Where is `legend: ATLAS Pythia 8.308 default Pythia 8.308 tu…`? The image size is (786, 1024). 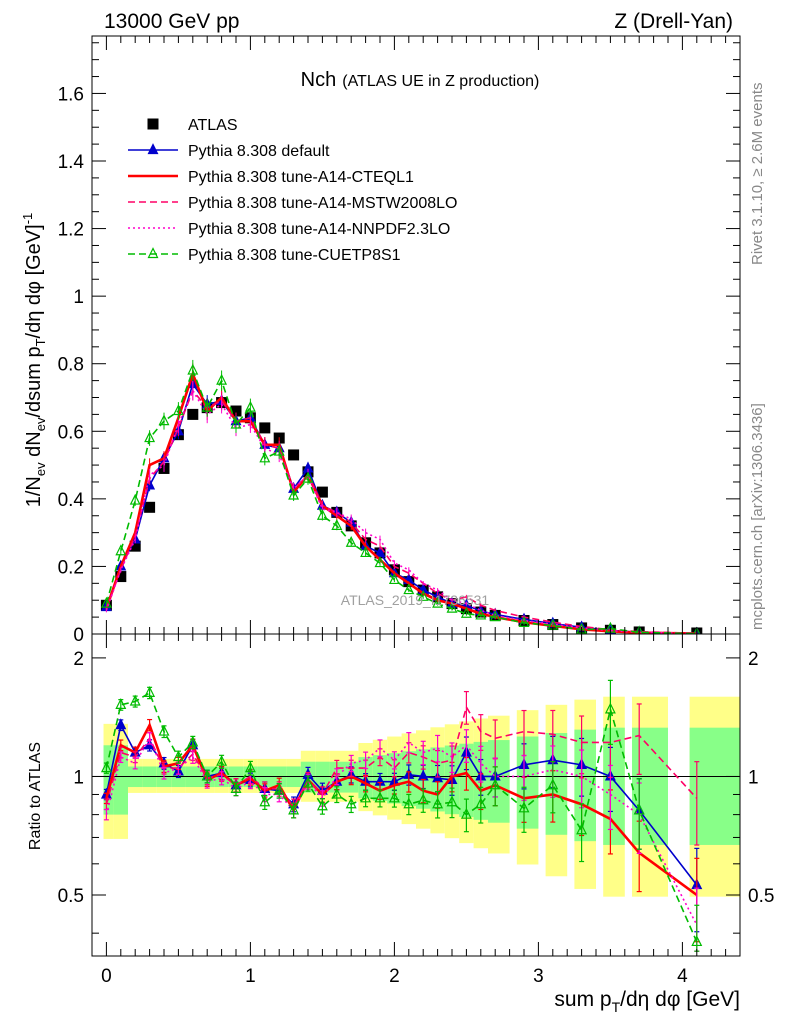 legend: ATLAS Pythia 8.308 default Pythia 8.308 tu… is located at coordinates (292, 190).